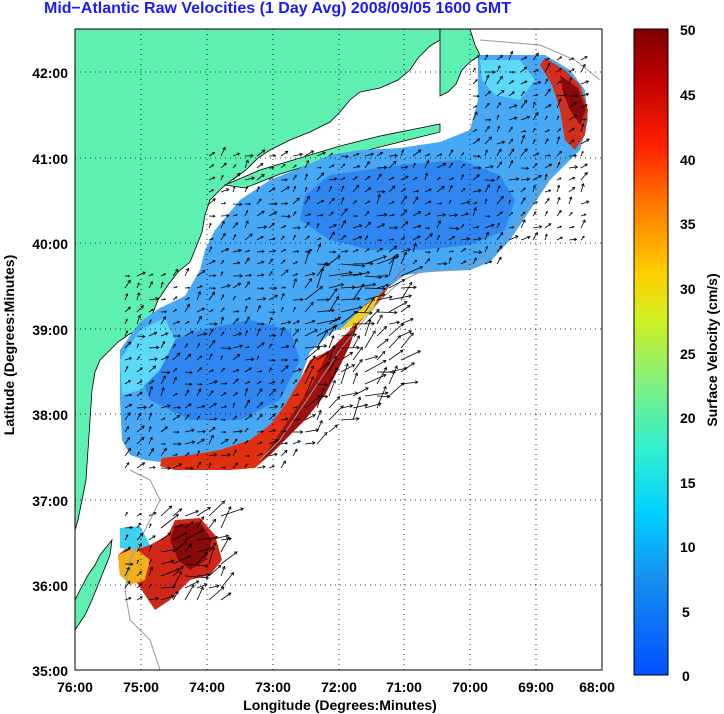 This screenshot has height=714, width=724. What do you see at coordinates (50, 501) in the screenshot?
I see `y-tick: 37:00` at bounding box center [50, 501].